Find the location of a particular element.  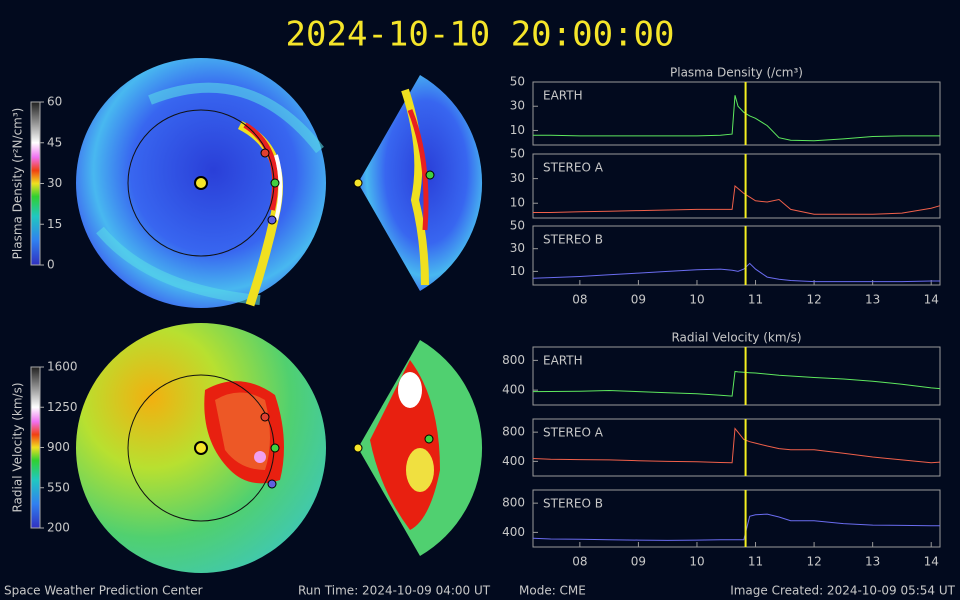

title: 2024-10-10 20:00:00 is located at coordinates (480, 35).